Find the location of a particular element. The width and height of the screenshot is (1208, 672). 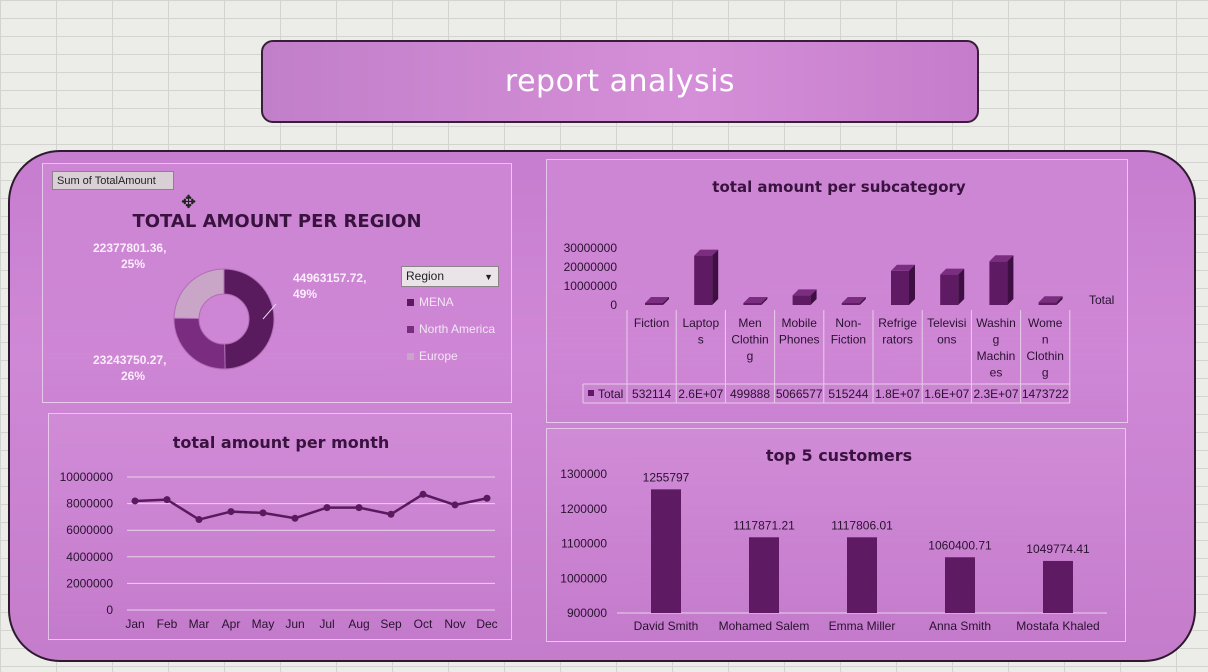

customer-data-label: 1117806.01 is located at coordinates (862, 525).